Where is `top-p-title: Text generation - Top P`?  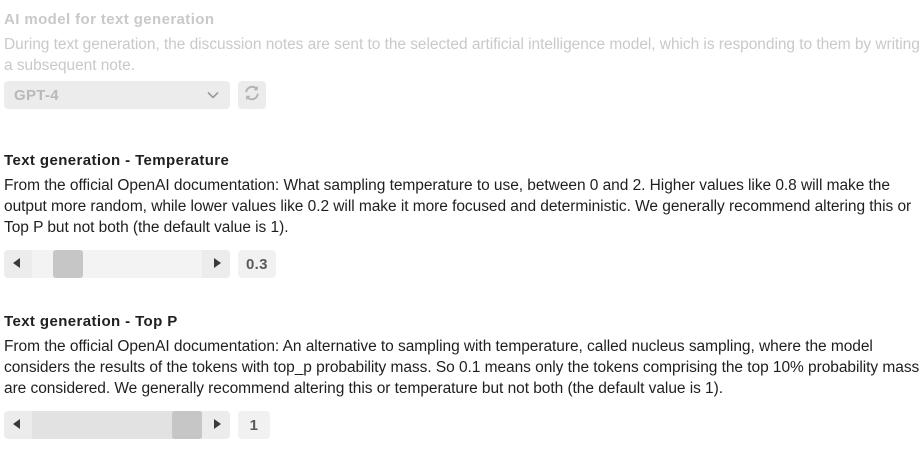
top-p-title: Text generation - Top P is located at coordinates (91, 321).